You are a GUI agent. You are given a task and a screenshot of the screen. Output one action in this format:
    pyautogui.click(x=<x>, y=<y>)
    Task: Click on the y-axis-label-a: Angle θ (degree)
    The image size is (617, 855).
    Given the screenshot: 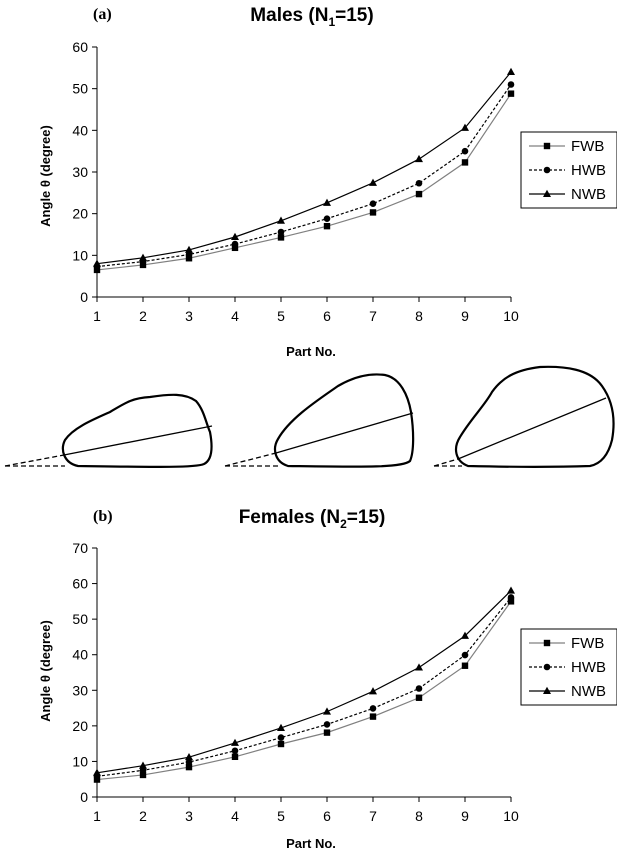 What is the action you would take?
    pyautogui.click(x=45, y=176)
    